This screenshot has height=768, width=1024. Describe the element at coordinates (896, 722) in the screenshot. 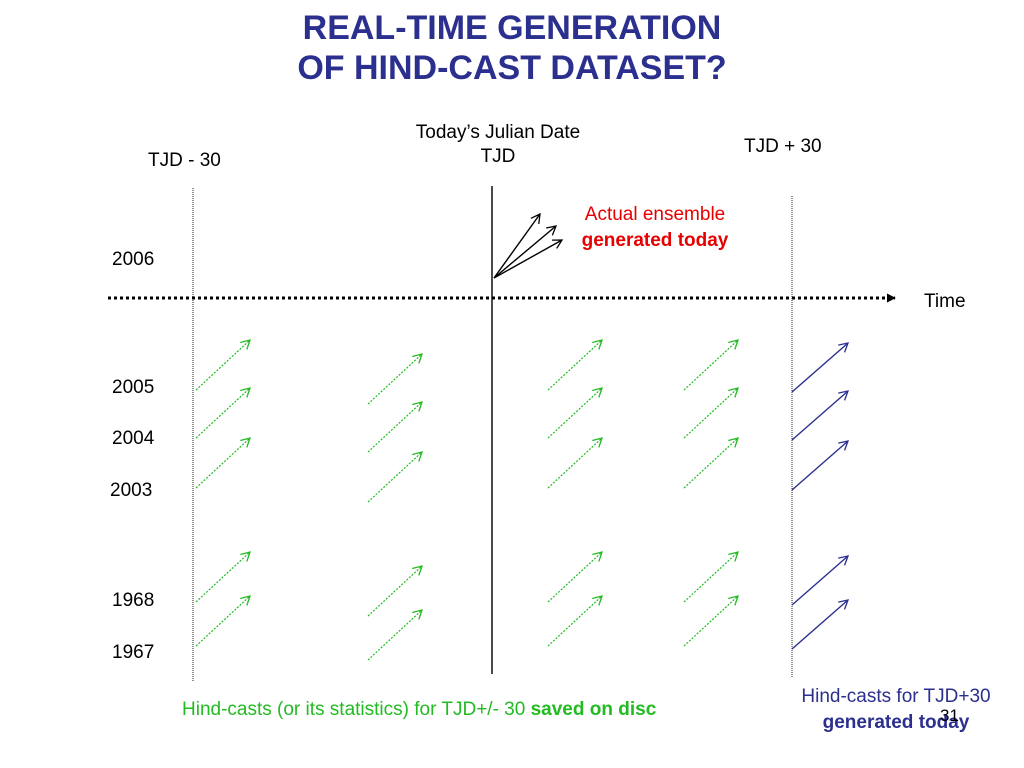

I see `generated-today-line-2: generated today` at that location.